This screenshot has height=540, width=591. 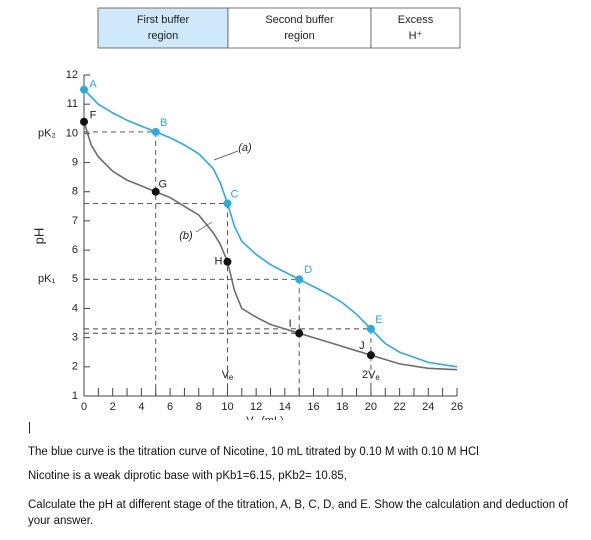 What do you see at coordinates (290, 324) in the screenshot?
I see `point-label: I` at bounding box center [290, 324].